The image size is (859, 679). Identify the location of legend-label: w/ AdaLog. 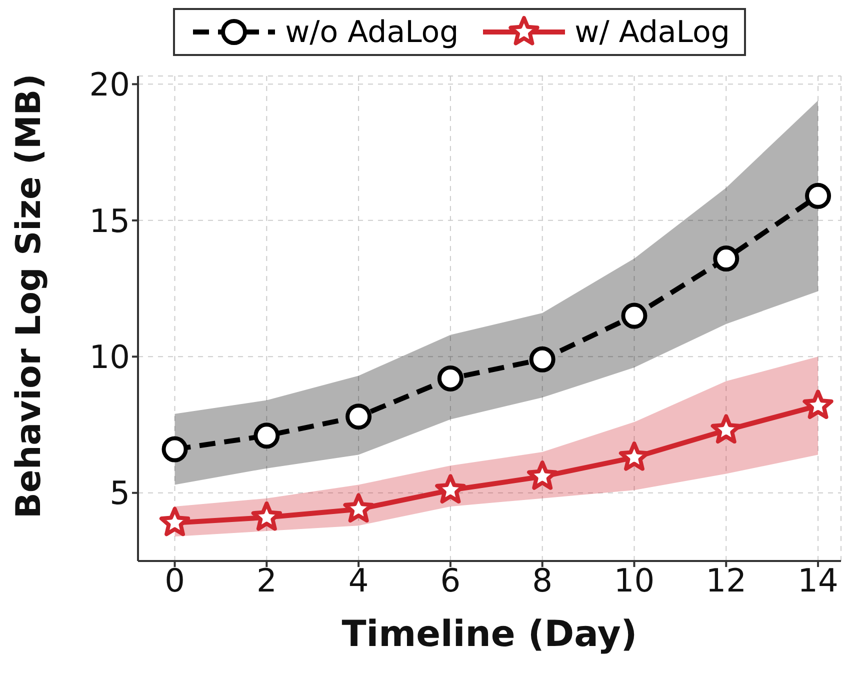
(652, 32).